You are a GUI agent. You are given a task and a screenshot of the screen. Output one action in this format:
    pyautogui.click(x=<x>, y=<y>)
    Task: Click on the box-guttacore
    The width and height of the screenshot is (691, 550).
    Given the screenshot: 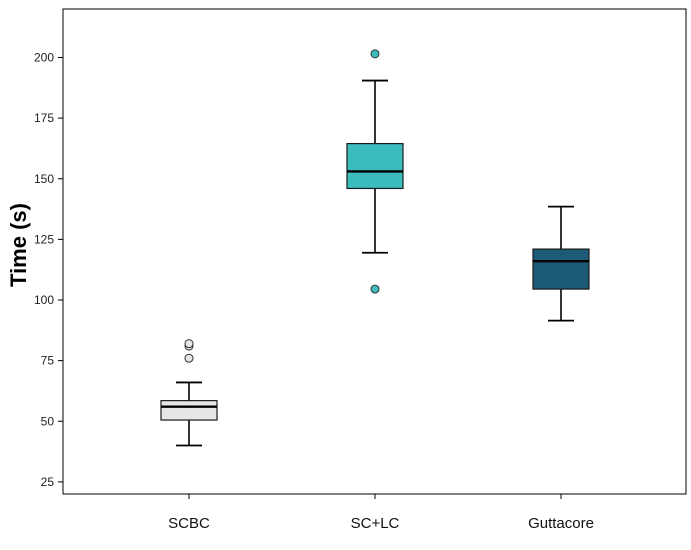 What is the action you would take?
    pyautogui.click(x=561, y=263)
    